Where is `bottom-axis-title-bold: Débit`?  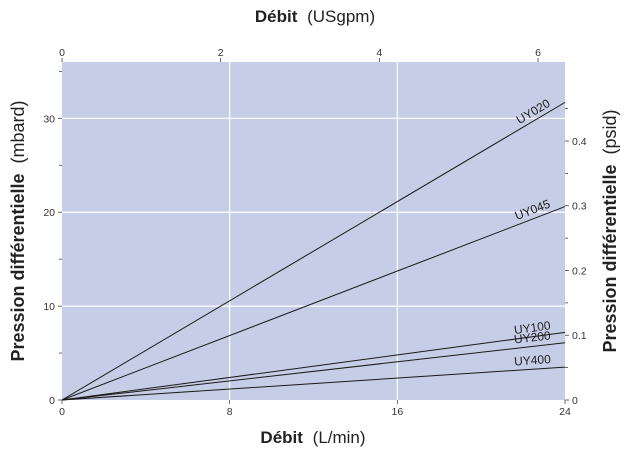 bottom-axis-title-bold: Débit is located at coordinates (281, 437).